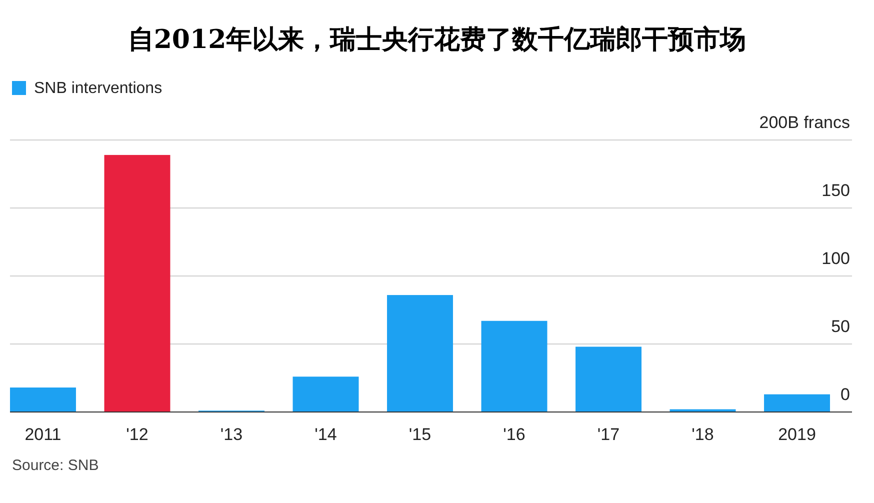 This screenshot has height=503, width=874. Describe the element at coordinates (98, 88) in the screenshot. I see `legend-label: SNB interventions` at that location.